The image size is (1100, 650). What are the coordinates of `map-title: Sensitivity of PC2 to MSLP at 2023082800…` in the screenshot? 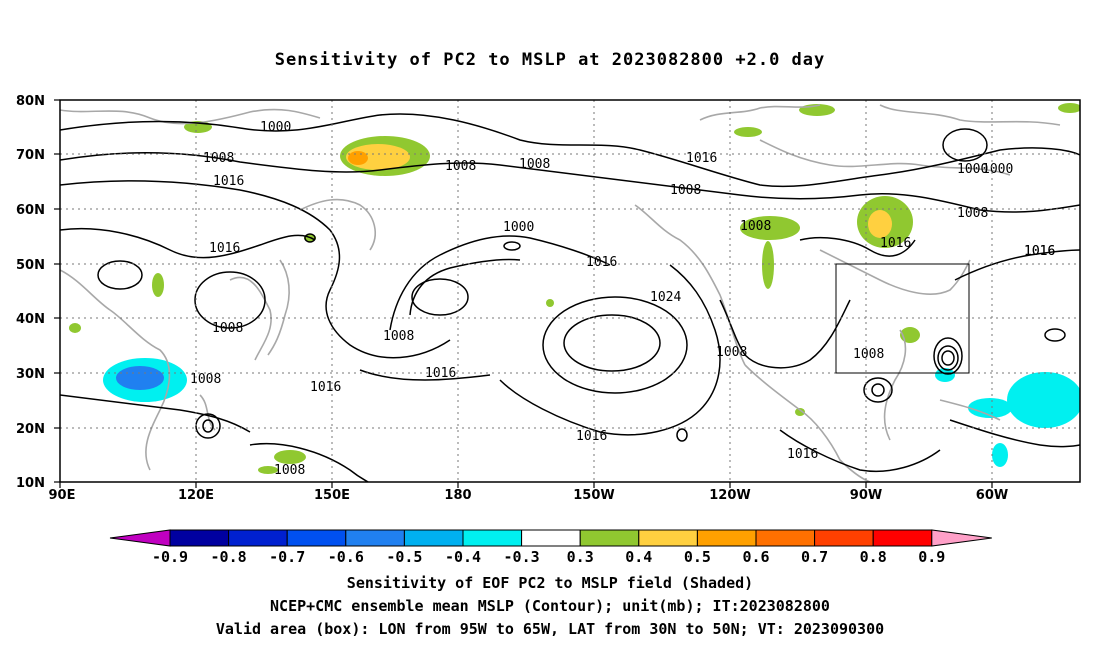 It's located at (550, 60).